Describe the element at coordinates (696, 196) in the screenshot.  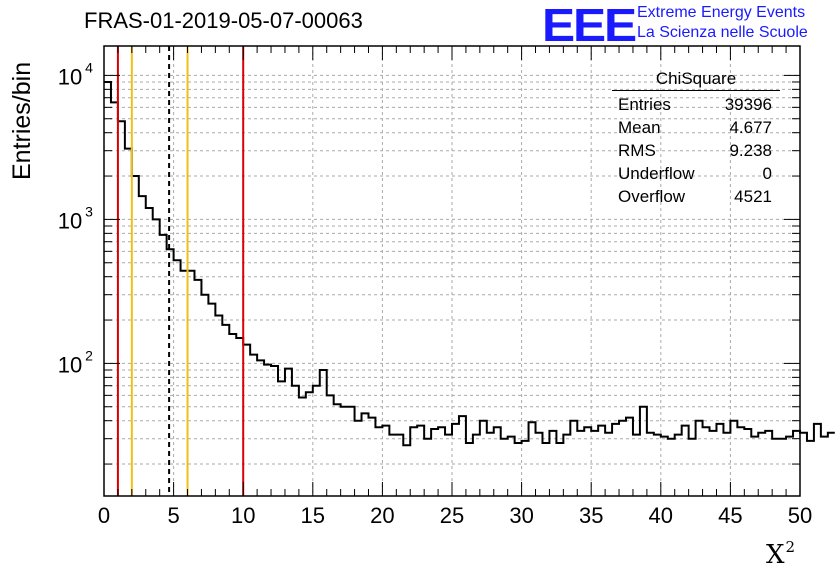
I see `stats-row-overflow: Overflow 4521` at that location.